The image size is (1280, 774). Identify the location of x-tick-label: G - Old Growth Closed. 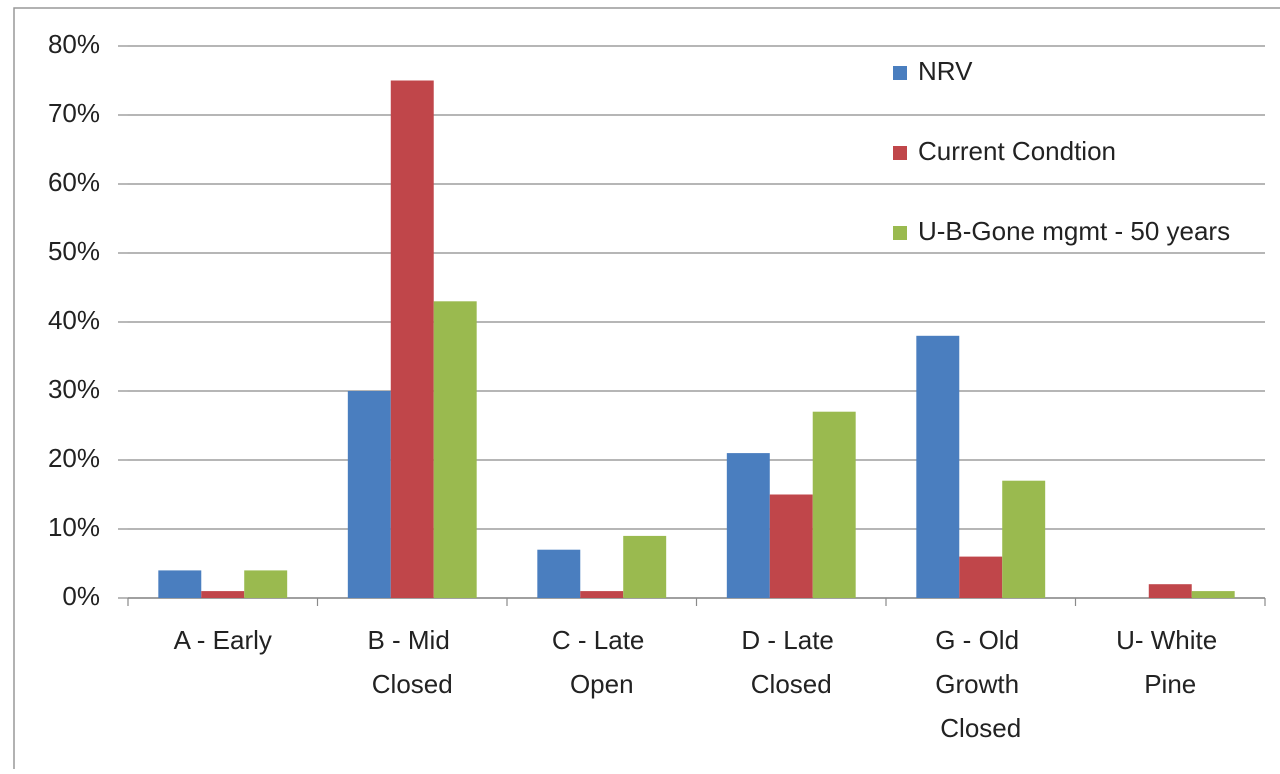
(980, 684).